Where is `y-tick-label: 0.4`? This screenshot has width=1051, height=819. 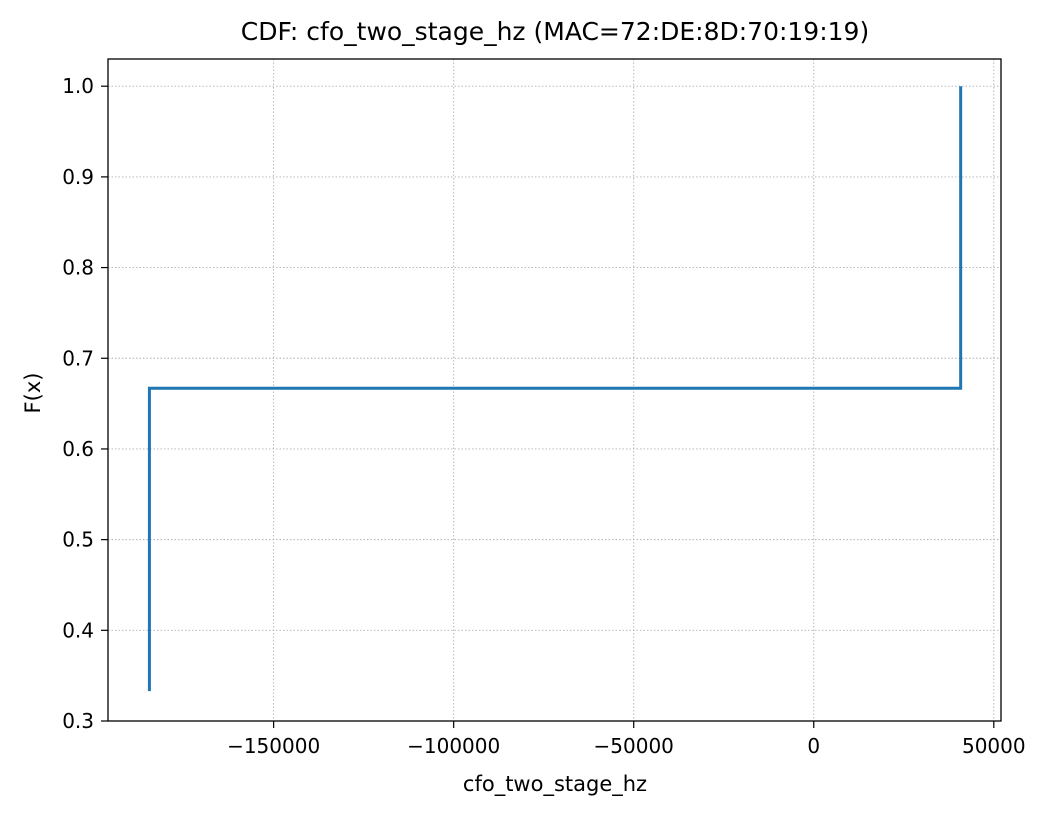 y-tick-label: 0.4 is located at coordinates (78, 630).